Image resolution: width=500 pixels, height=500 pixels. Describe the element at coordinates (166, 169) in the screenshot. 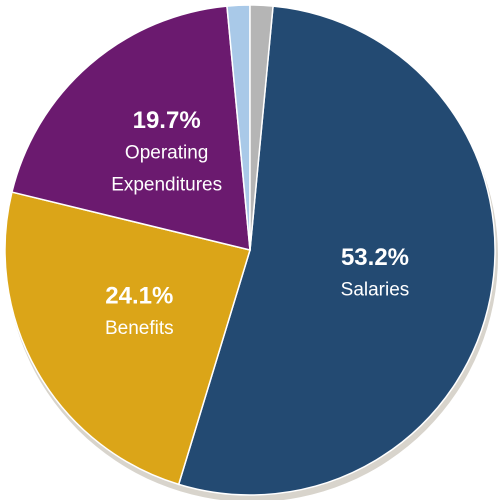

I see `slice-category-label: Operating Expenditures` at that location.